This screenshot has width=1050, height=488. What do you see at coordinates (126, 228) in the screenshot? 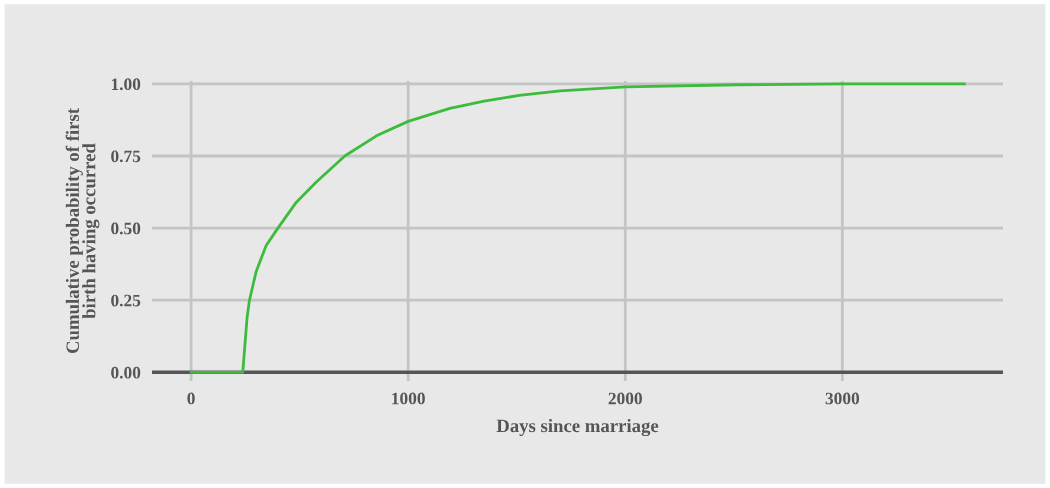
I see `y-tick-label: 0.50` at bounding box center [126, 228].